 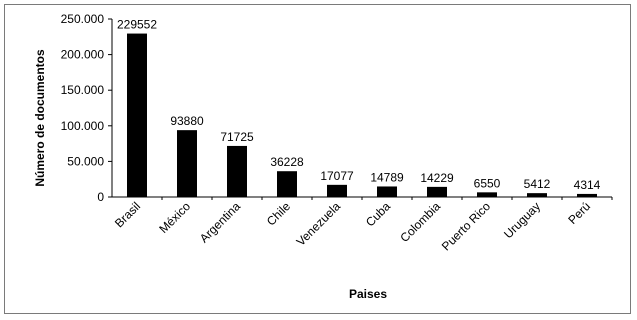 What do you see at coordinates (287, 162) in the screenshot?
I see `data-label: 36228` at bounding box center [287, 162].